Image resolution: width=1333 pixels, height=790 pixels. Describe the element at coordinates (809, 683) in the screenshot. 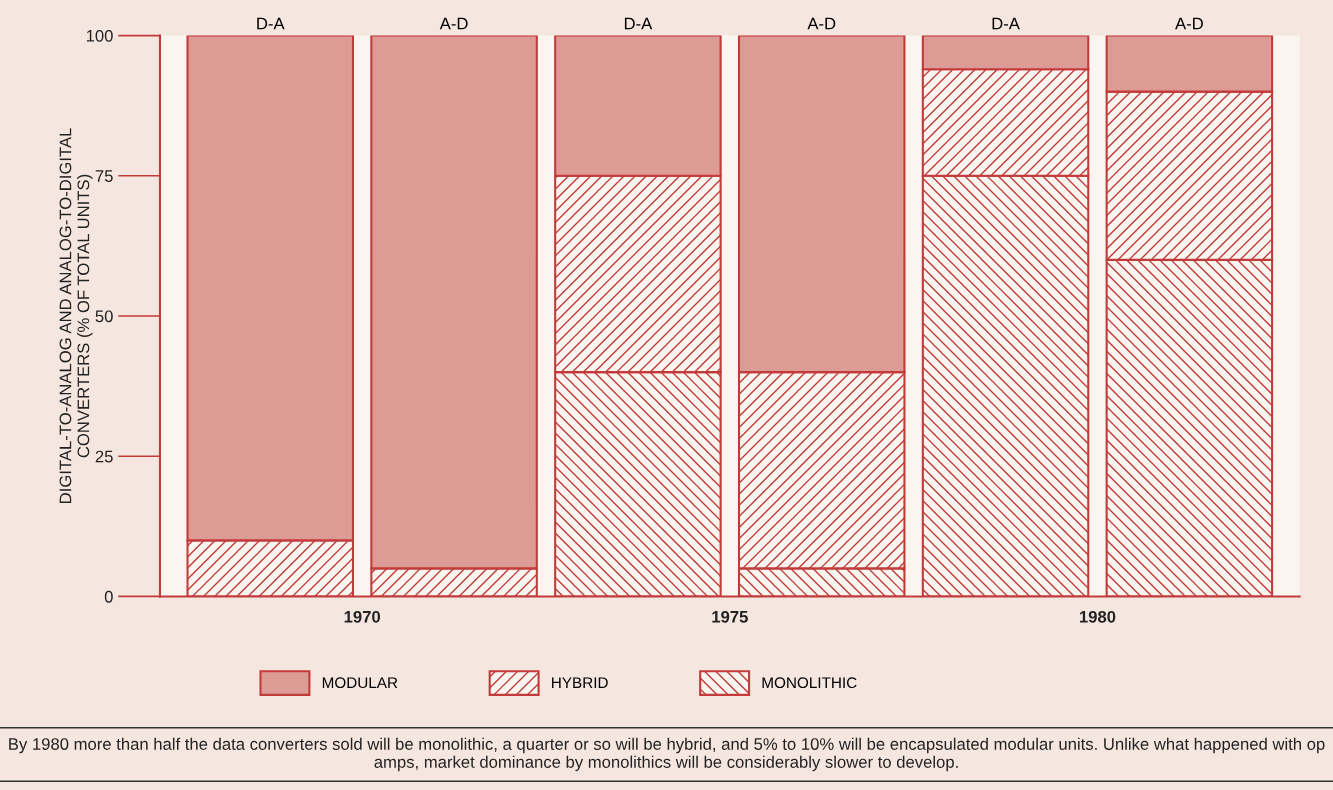

I see `legend-label: MONOLITHIC` at that location.